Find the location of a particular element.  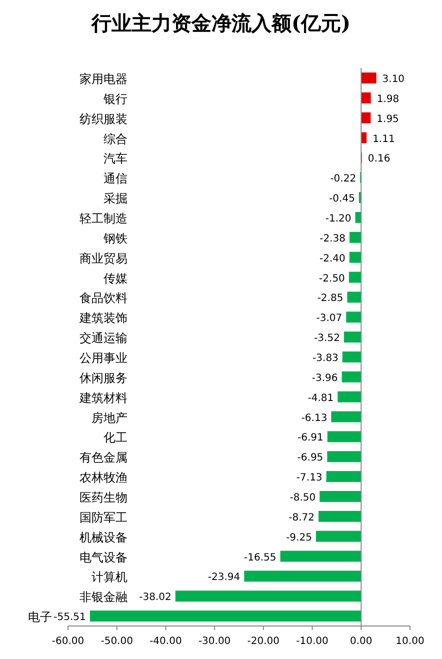

x-tick-label: -10.00 is located at coordinates (312, 641).